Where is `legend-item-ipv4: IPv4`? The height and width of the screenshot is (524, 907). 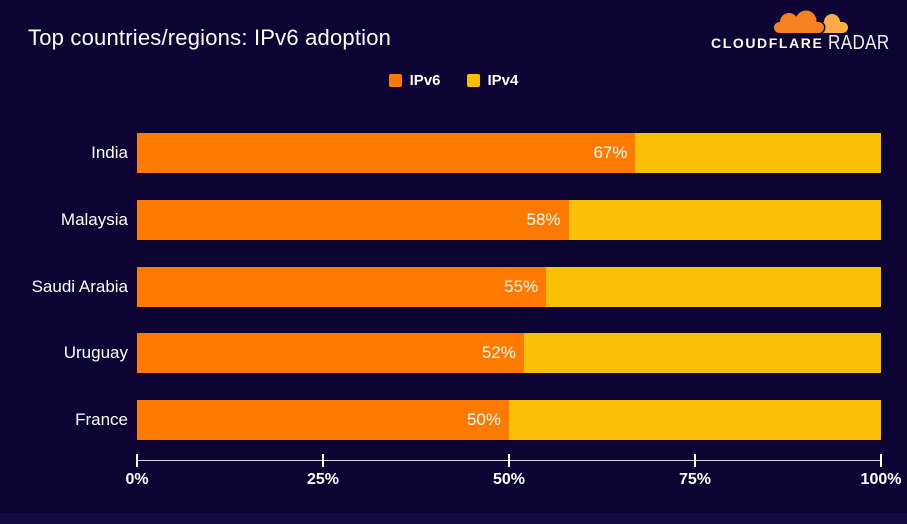
legend-item-ipv4: IPv4 is located at coordinates (492, 80).